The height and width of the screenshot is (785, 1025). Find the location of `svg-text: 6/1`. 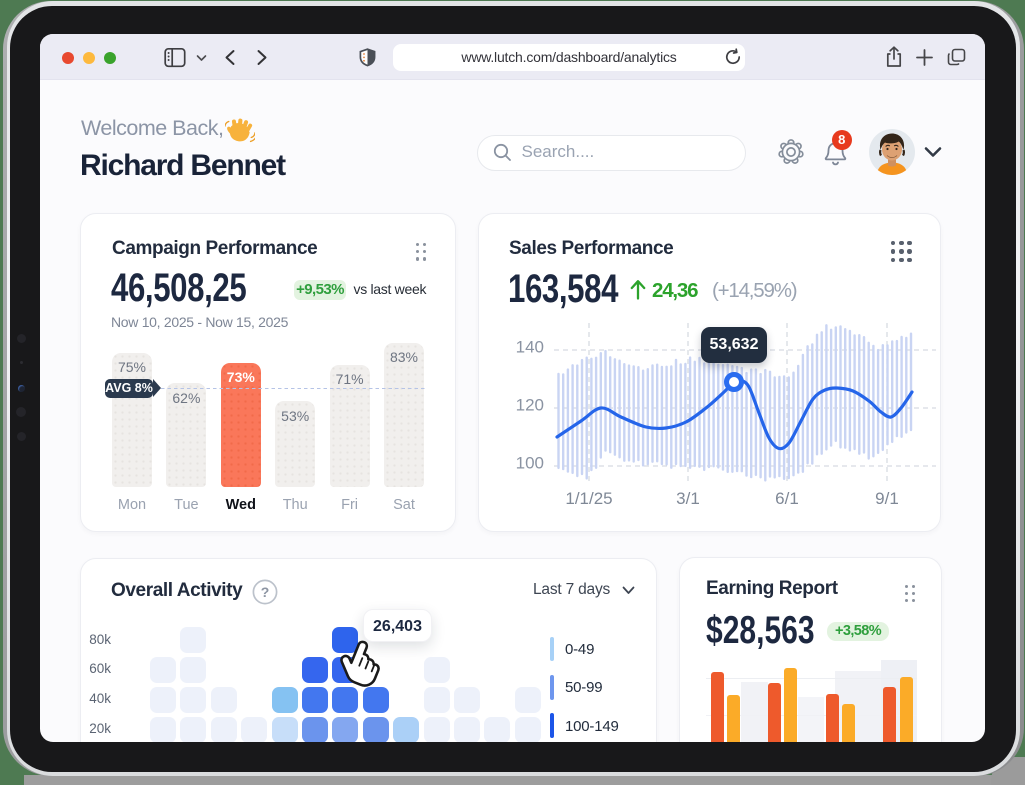

svg-text: 6/1 is located at coordinates (787, 498).